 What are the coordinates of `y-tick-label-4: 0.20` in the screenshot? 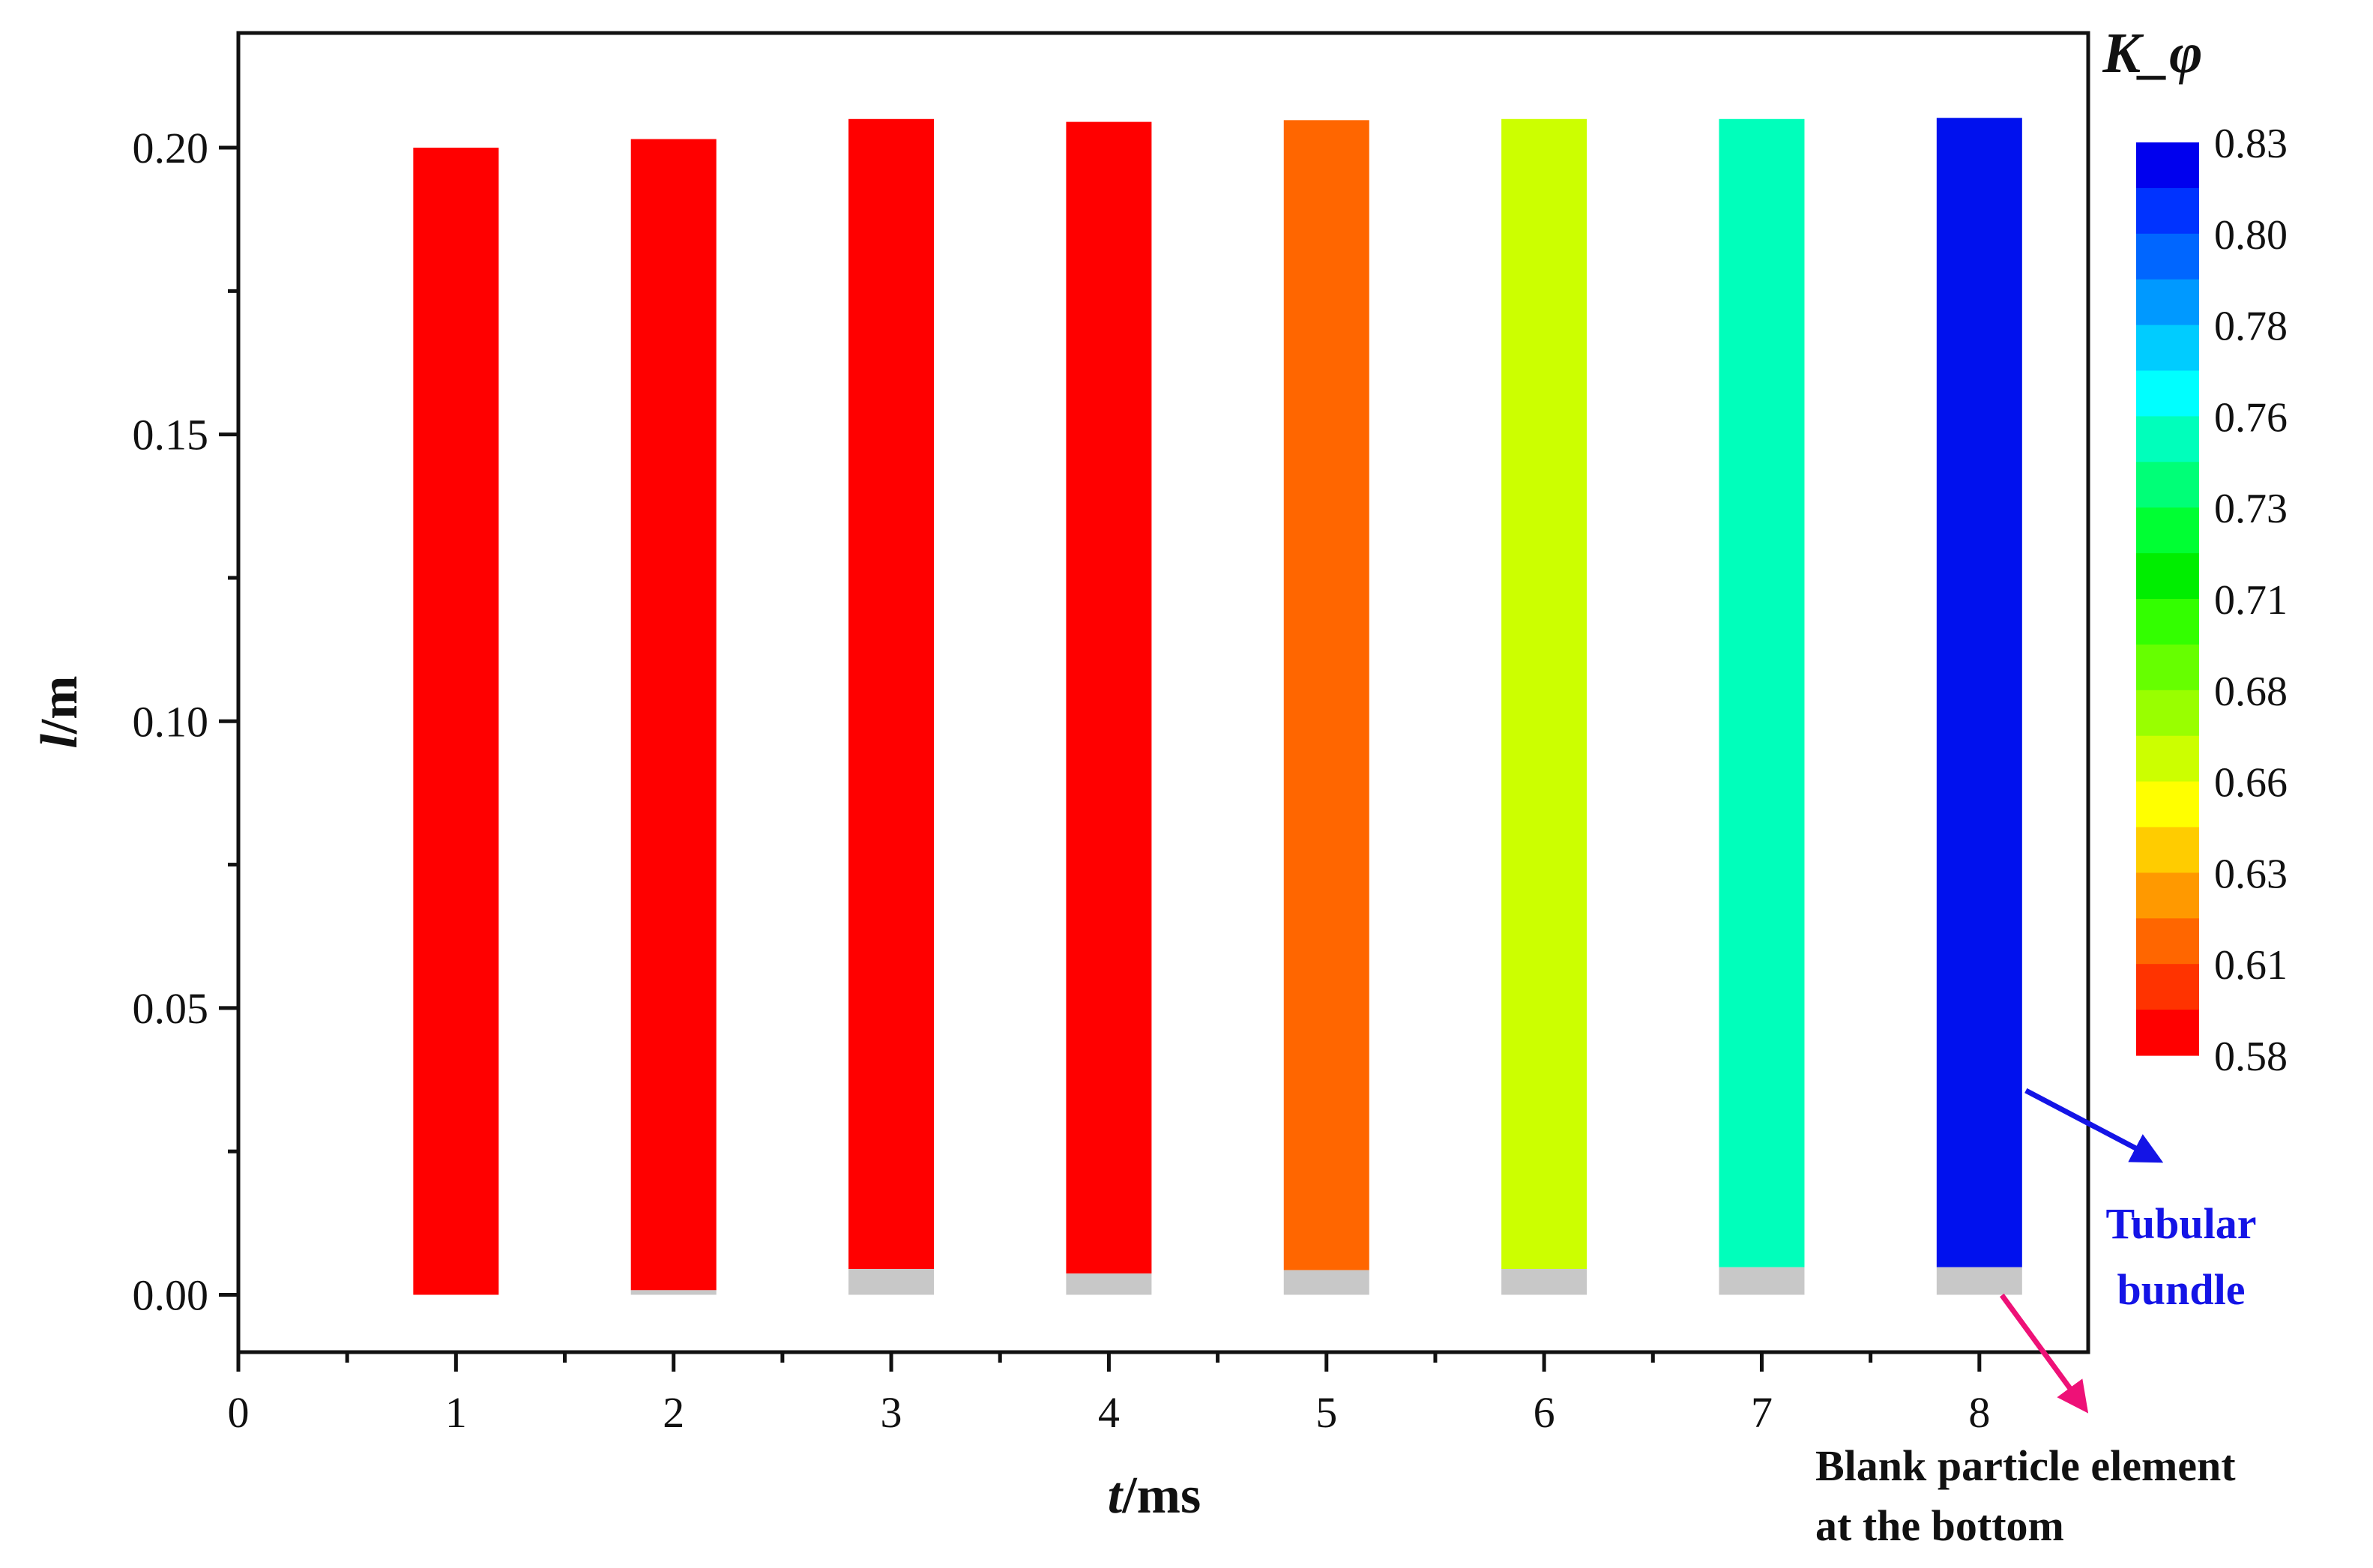 It's located at (171, 148).